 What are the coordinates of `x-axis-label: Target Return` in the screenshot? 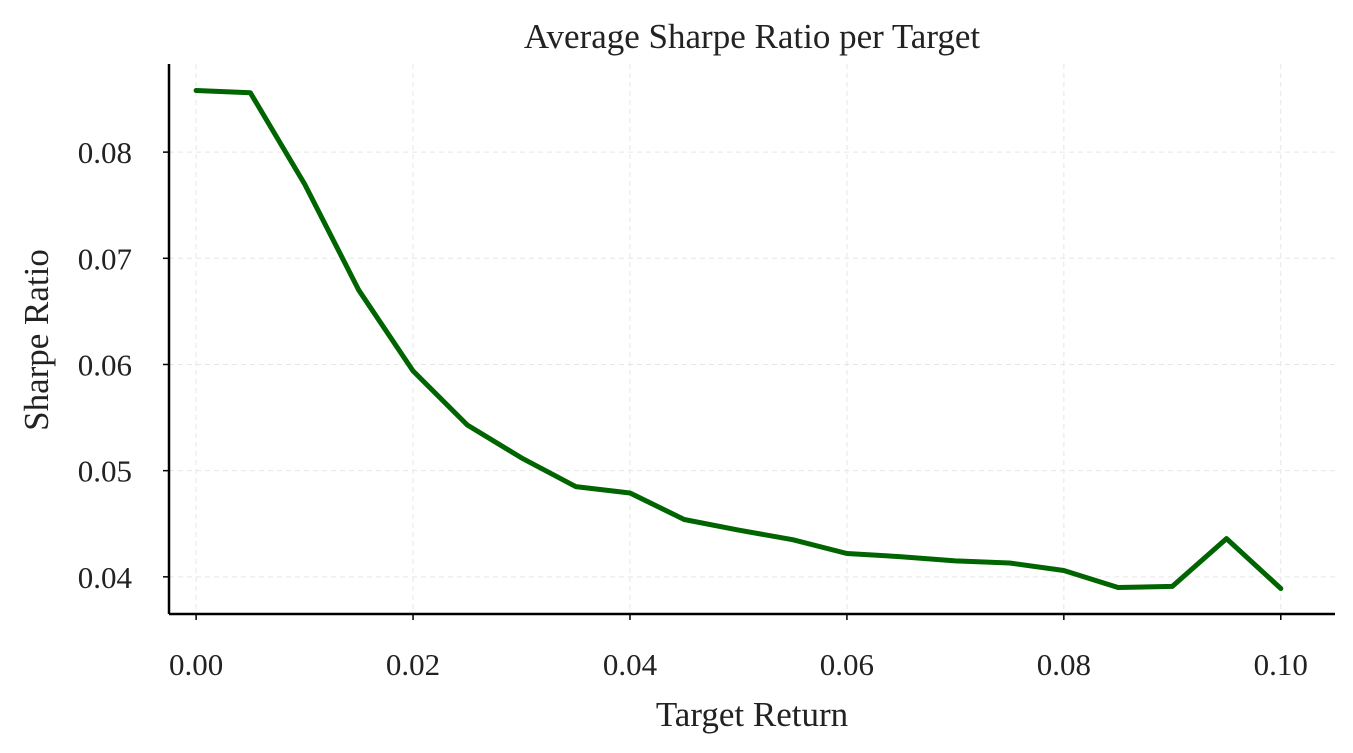 It's located at (752, 714).